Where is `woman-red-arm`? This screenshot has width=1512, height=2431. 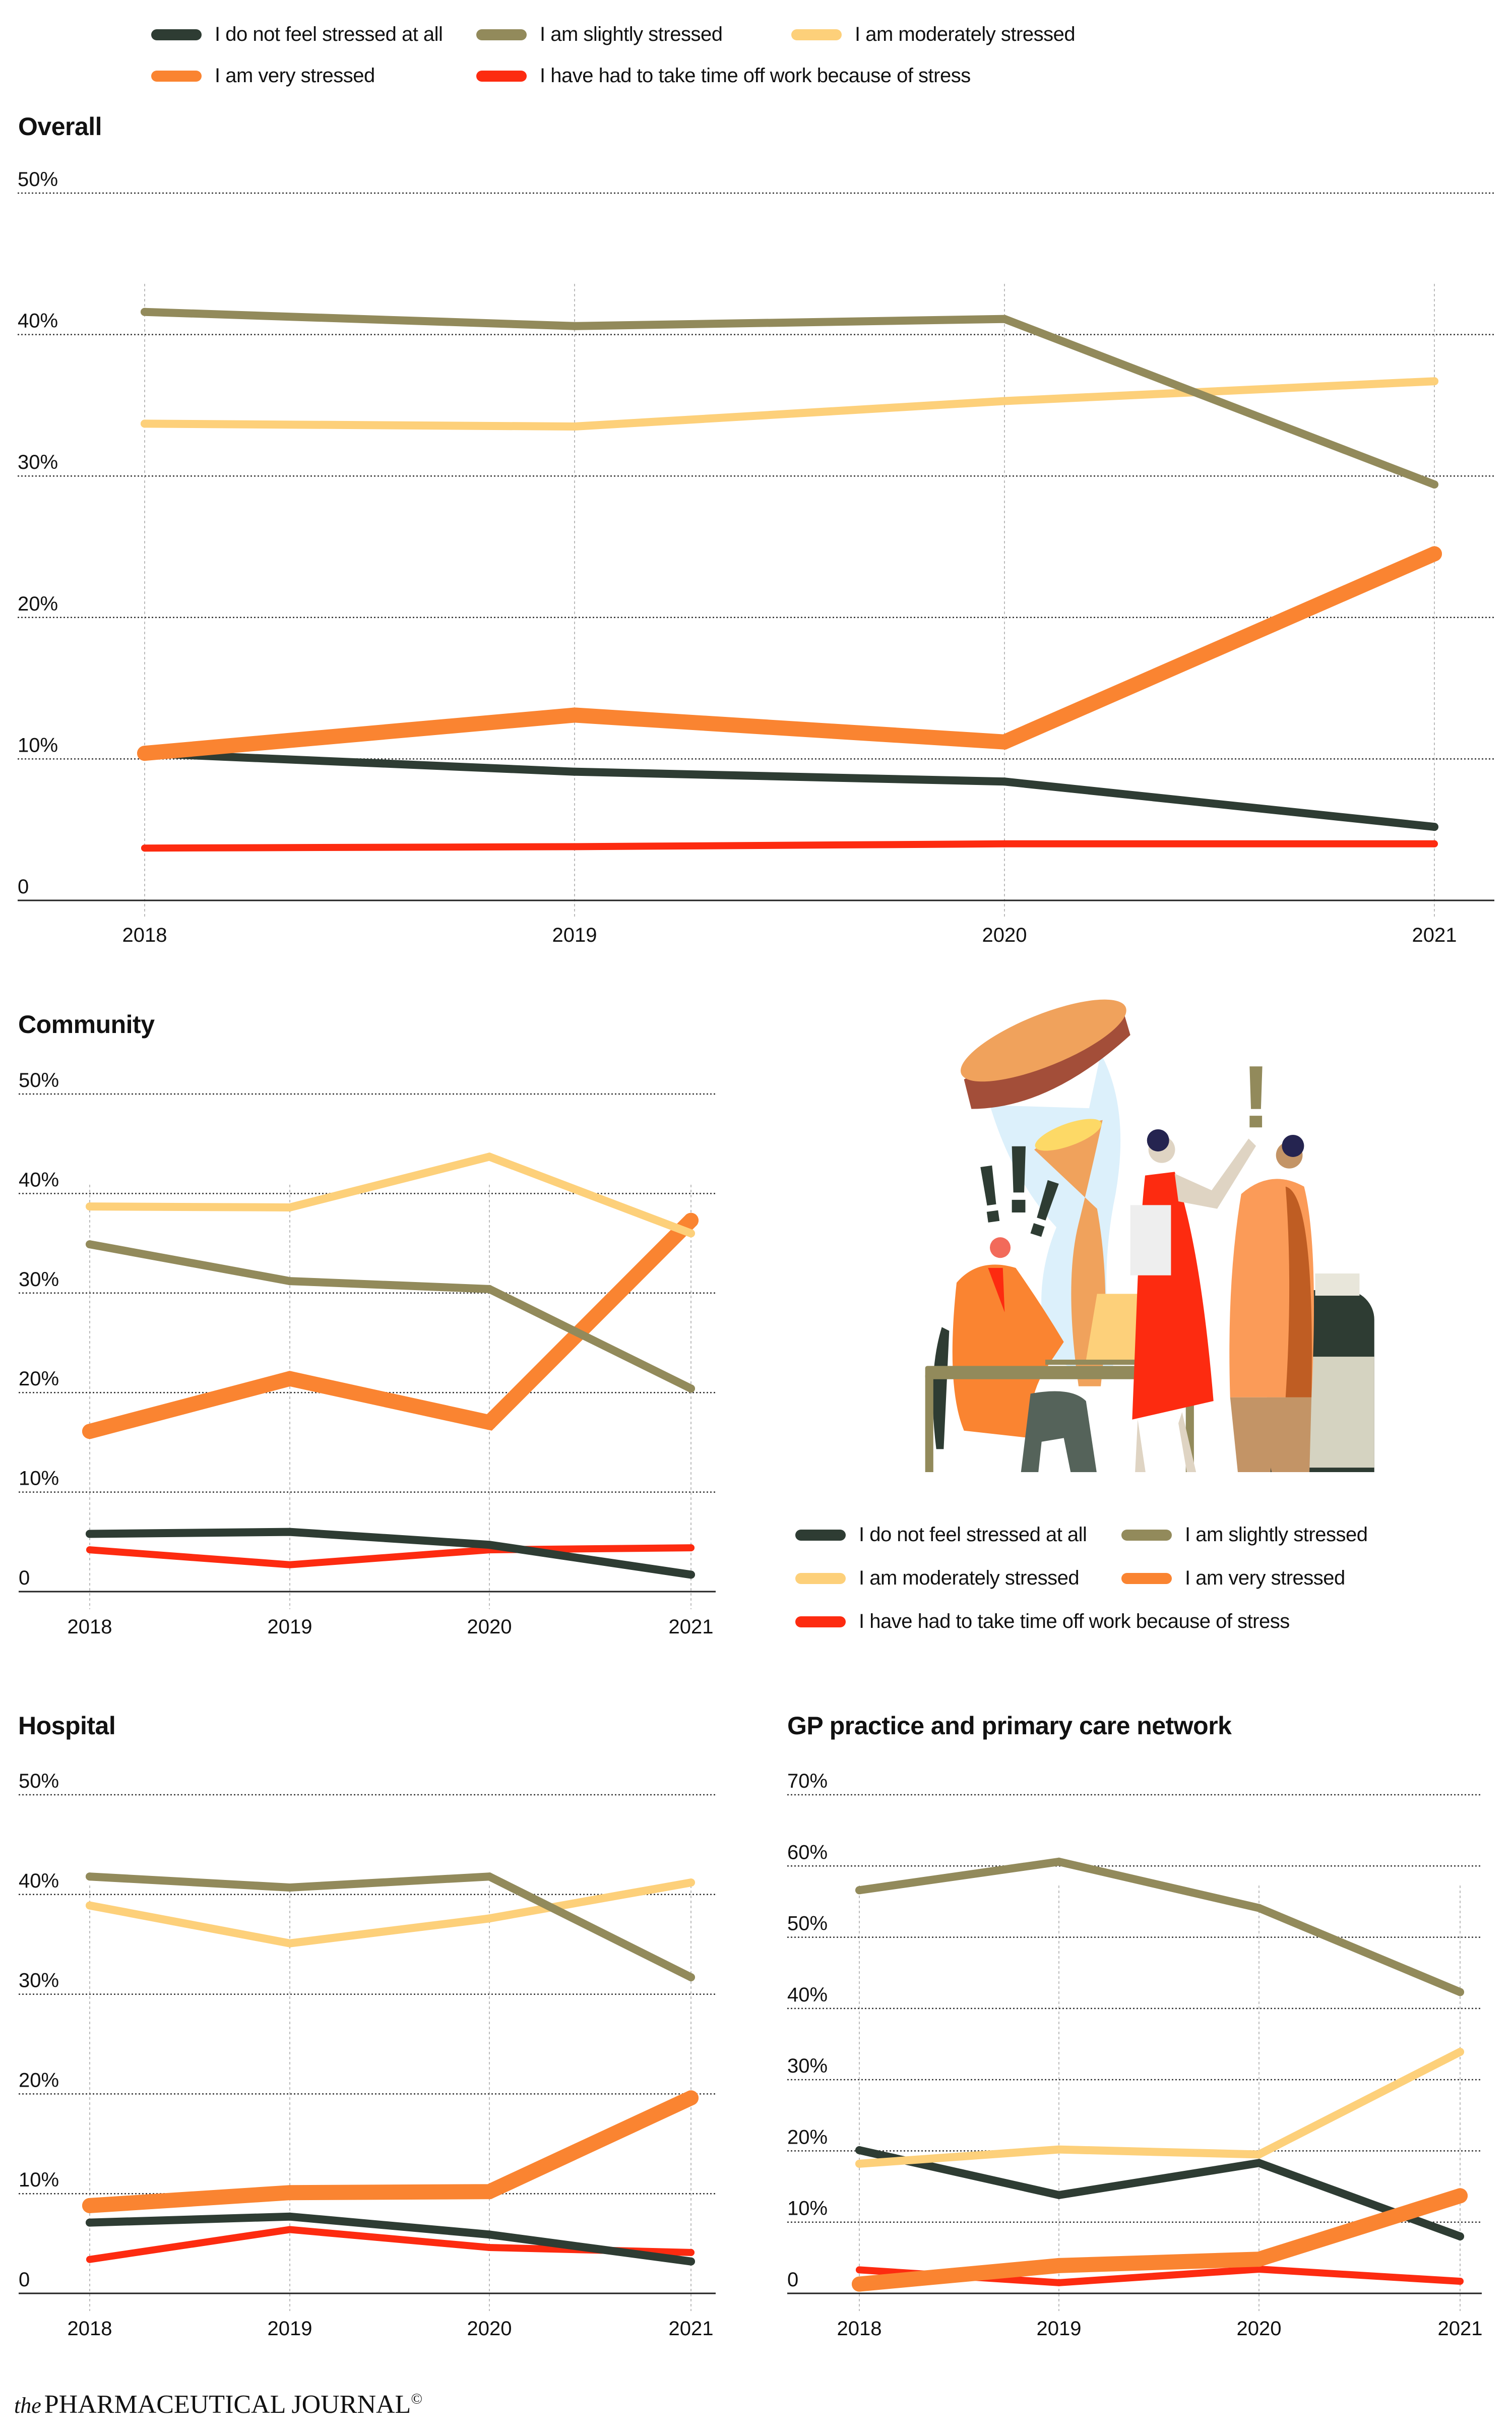
woman-red-arm is located at coordinates (1215, 1174).